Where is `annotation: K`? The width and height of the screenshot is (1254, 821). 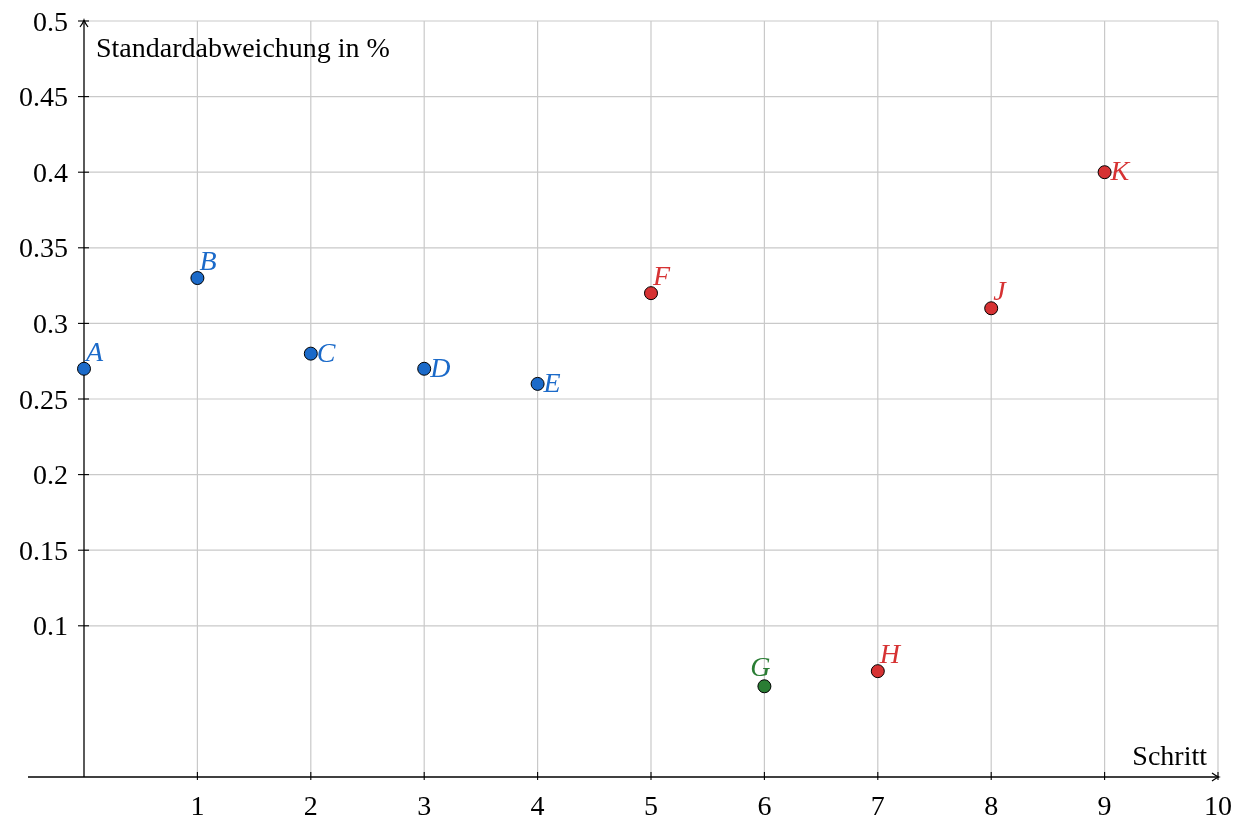 annotation: K is located at coordinates (1120, 171).